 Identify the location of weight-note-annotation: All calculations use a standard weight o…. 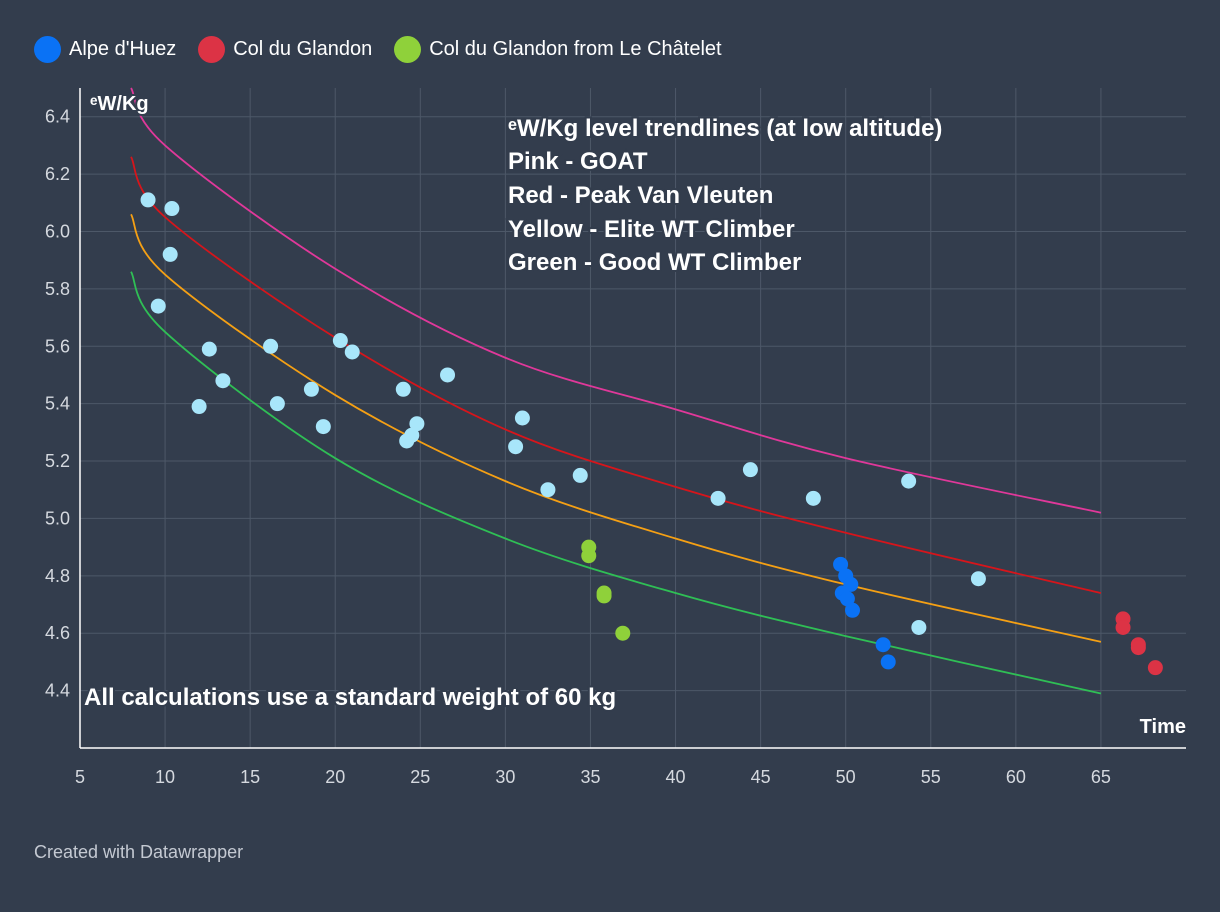
(350, 697).